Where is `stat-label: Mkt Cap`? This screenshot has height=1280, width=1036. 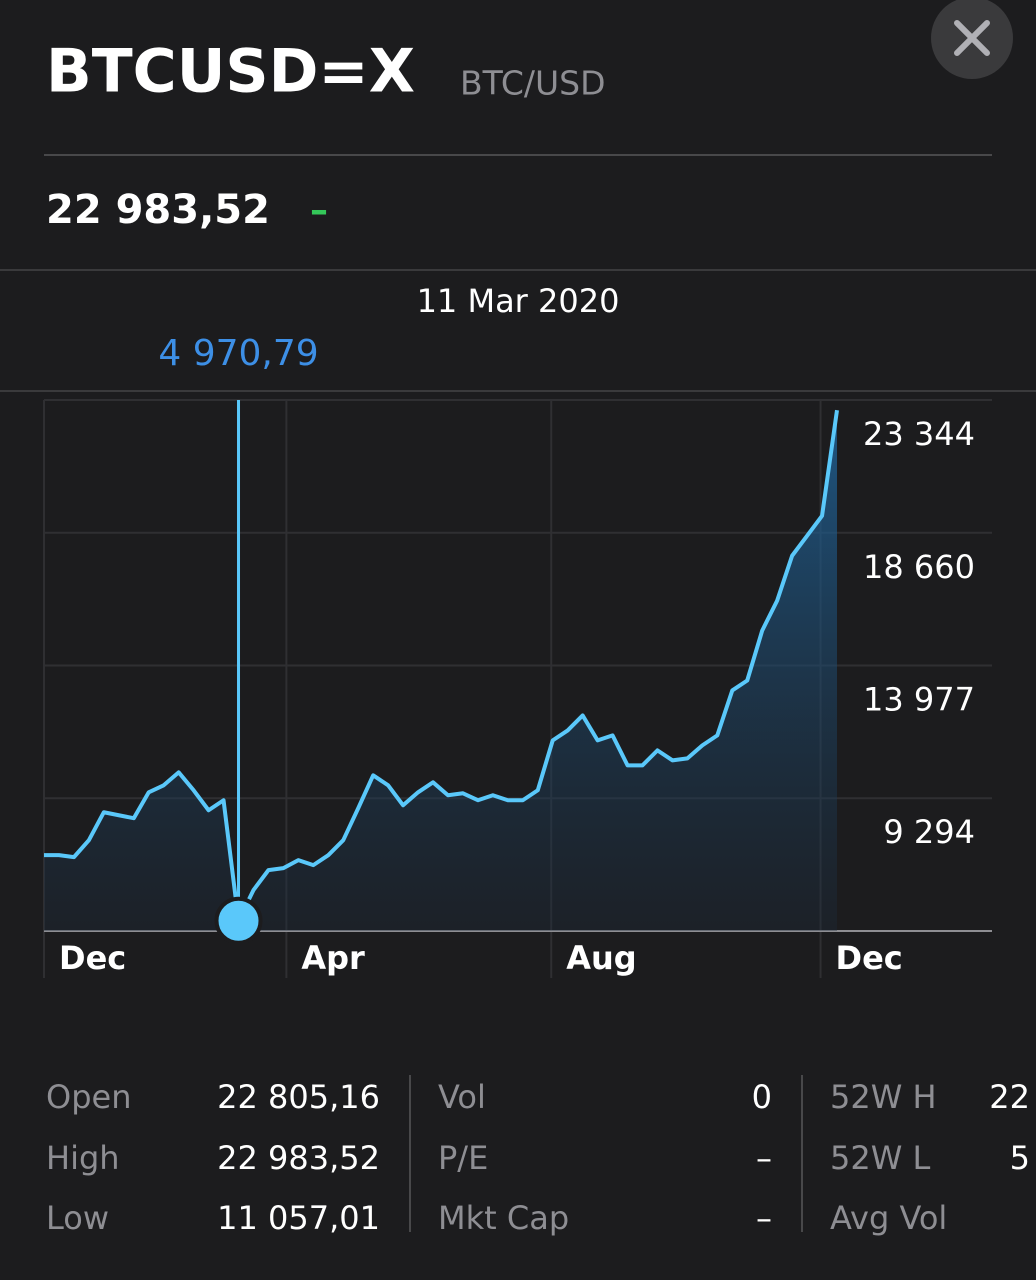
stat-label: Mkt Cap is located at coordinates (503, 1218).